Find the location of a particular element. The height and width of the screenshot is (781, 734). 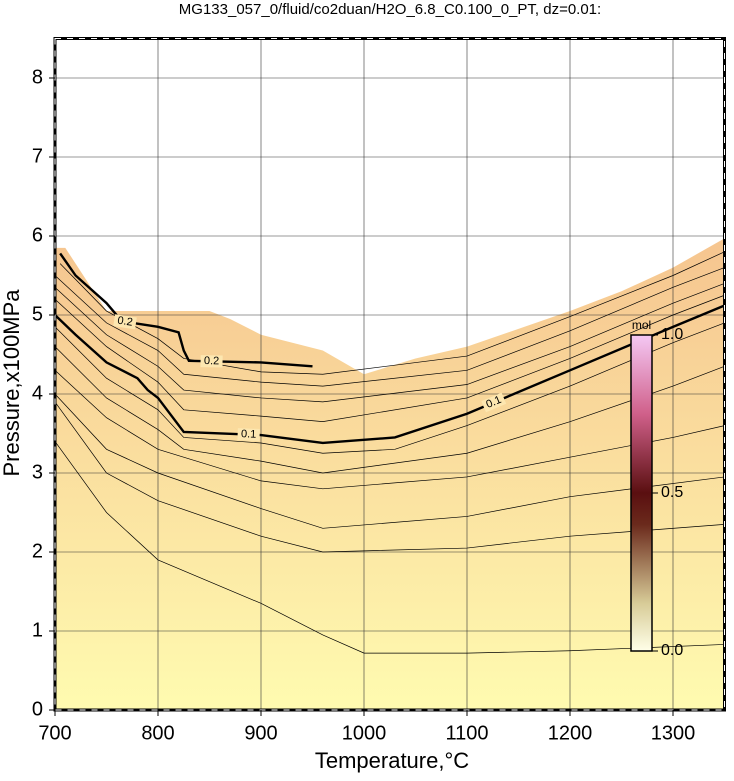

y-tick-label: 8 is located at coordinates (37, 77).